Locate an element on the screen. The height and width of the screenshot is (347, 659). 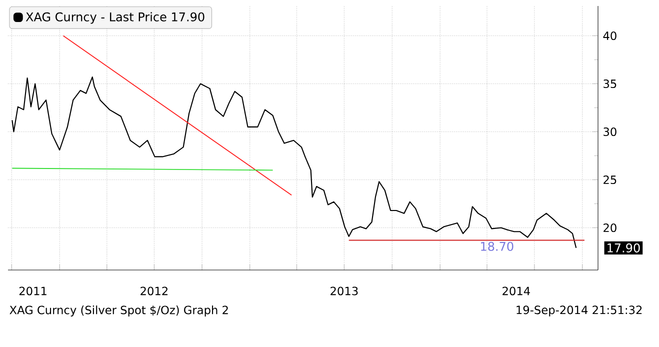
y-tick-label: 35 is located at coordinates (610, 83).